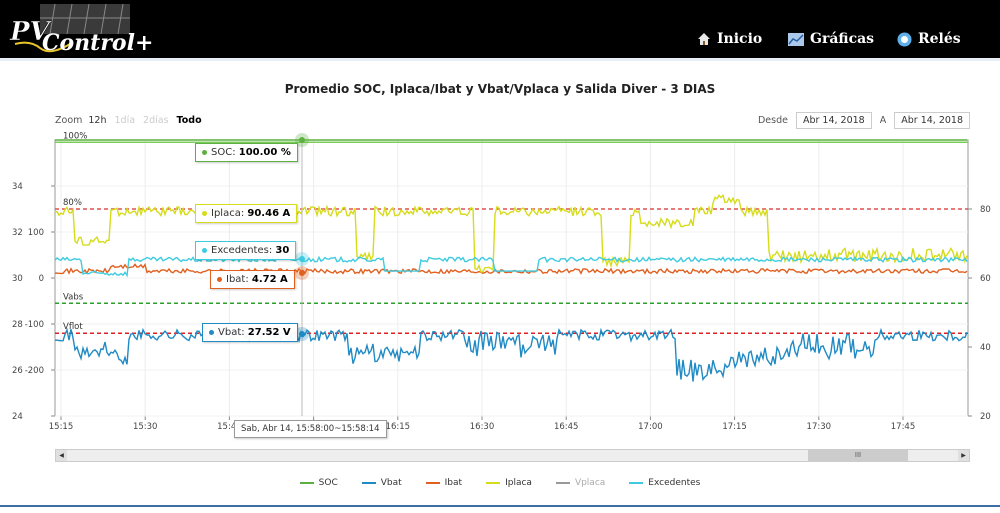  I want to click on scroll-thumb: III, so click(858, 455).